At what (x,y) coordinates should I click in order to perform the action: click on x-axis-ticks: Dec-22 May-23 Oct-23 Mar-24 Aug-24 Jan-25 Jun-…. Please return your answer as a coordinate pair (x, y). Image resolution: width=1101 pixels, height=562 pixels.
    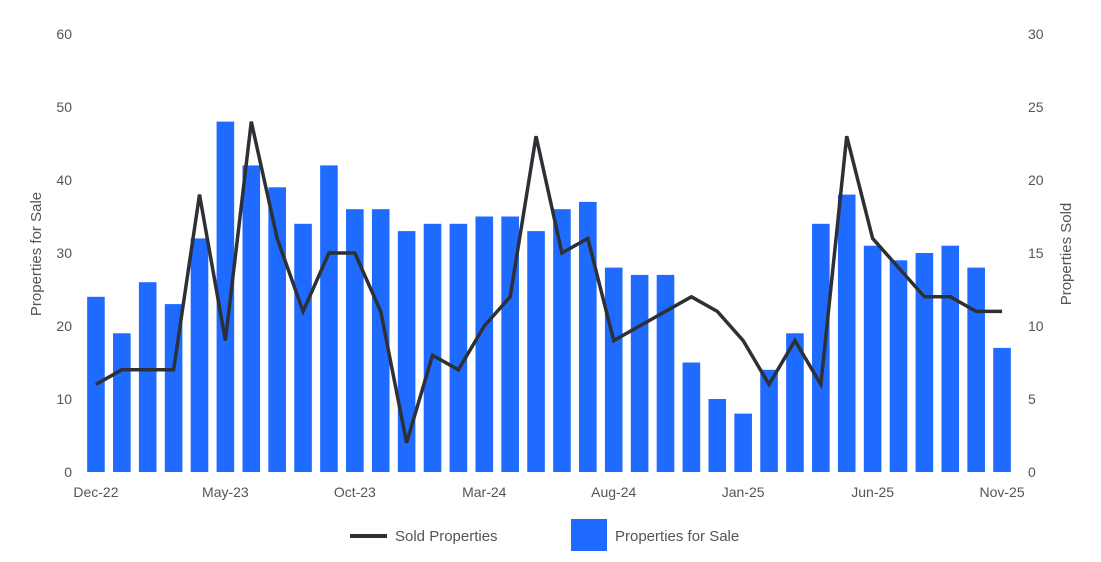
    Looking at the image, I should click on (548, 492).